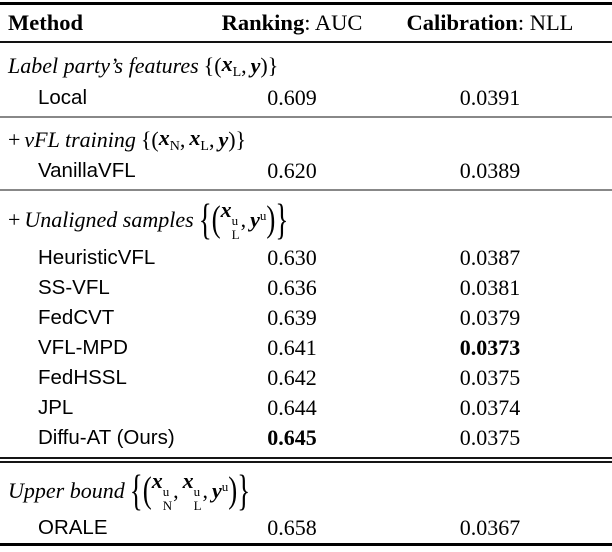  Describe the element at coordinates (306, 3) in the screenshot. I see `top-rule` at that location.